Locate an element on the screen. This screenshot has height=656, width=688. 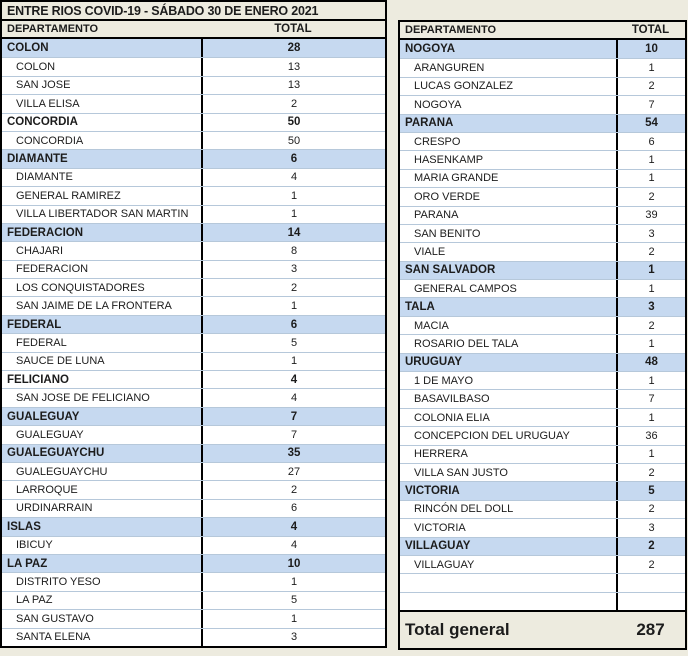
table-row-locality: HERRERA 1 is located at coordinates (542, 453).